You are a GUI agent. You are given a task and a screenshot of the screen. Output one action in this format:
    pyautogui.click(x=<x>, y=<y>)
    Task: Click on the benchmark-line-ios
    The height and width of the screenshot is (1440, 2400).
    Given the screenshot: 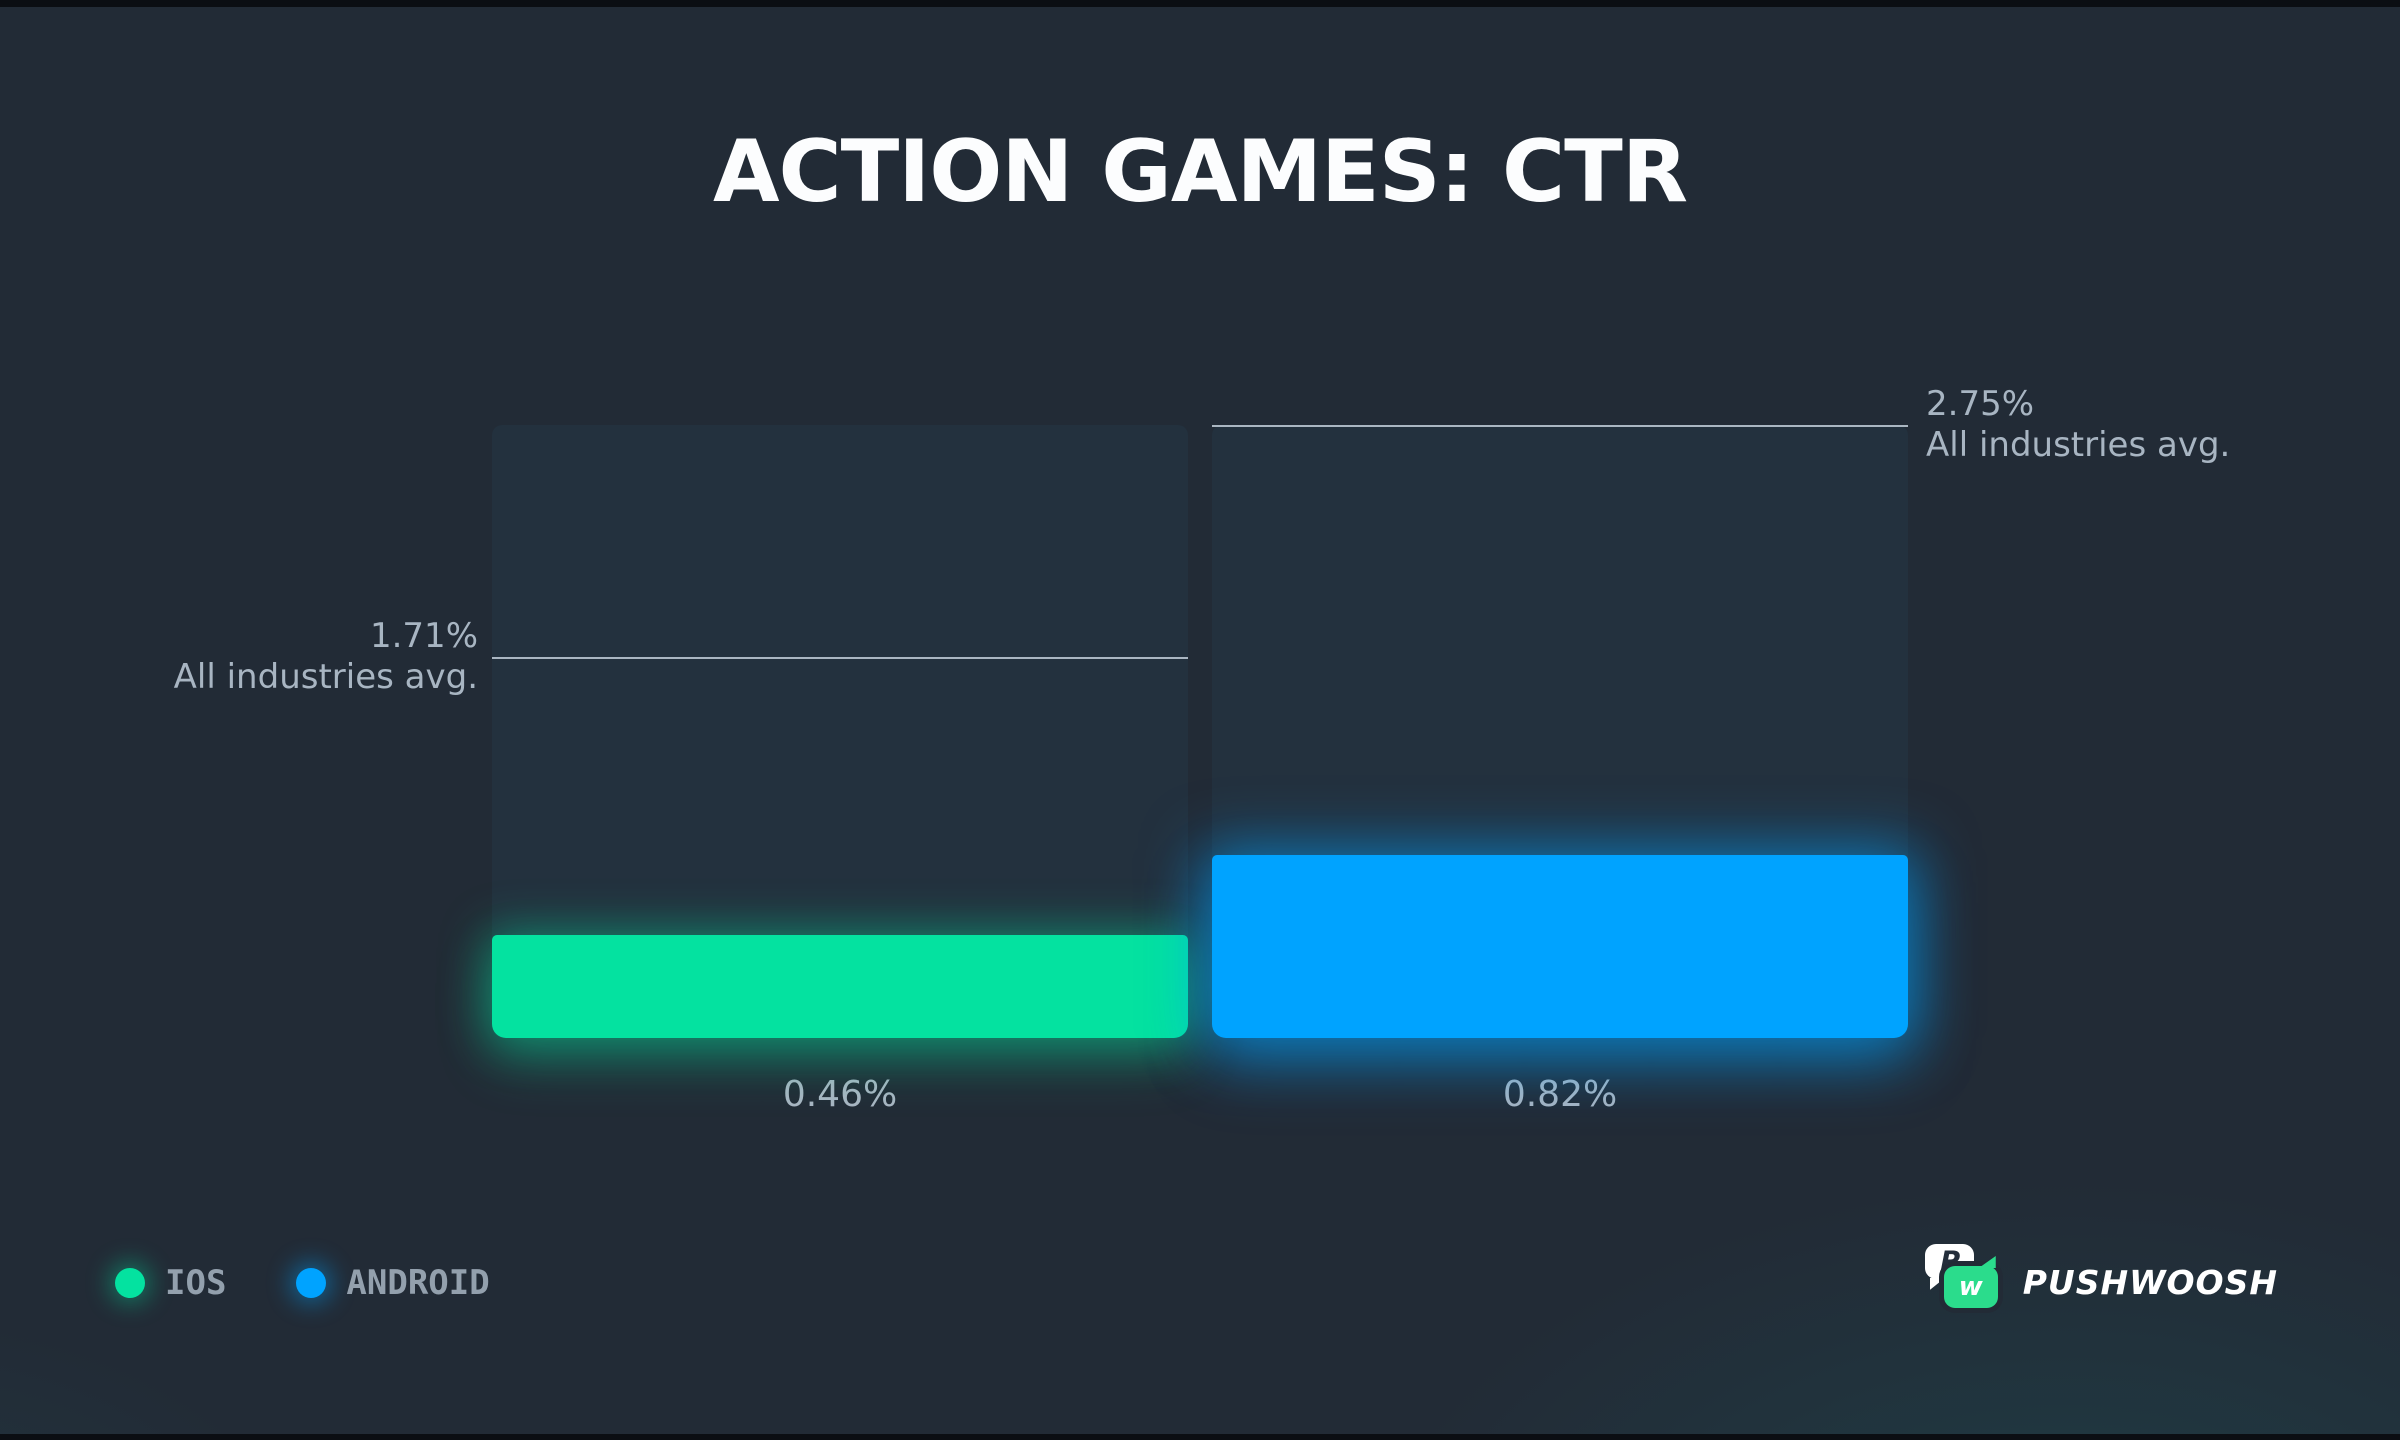 What is the action you would take?
    pyautogui.click(x=840, y=658)
    